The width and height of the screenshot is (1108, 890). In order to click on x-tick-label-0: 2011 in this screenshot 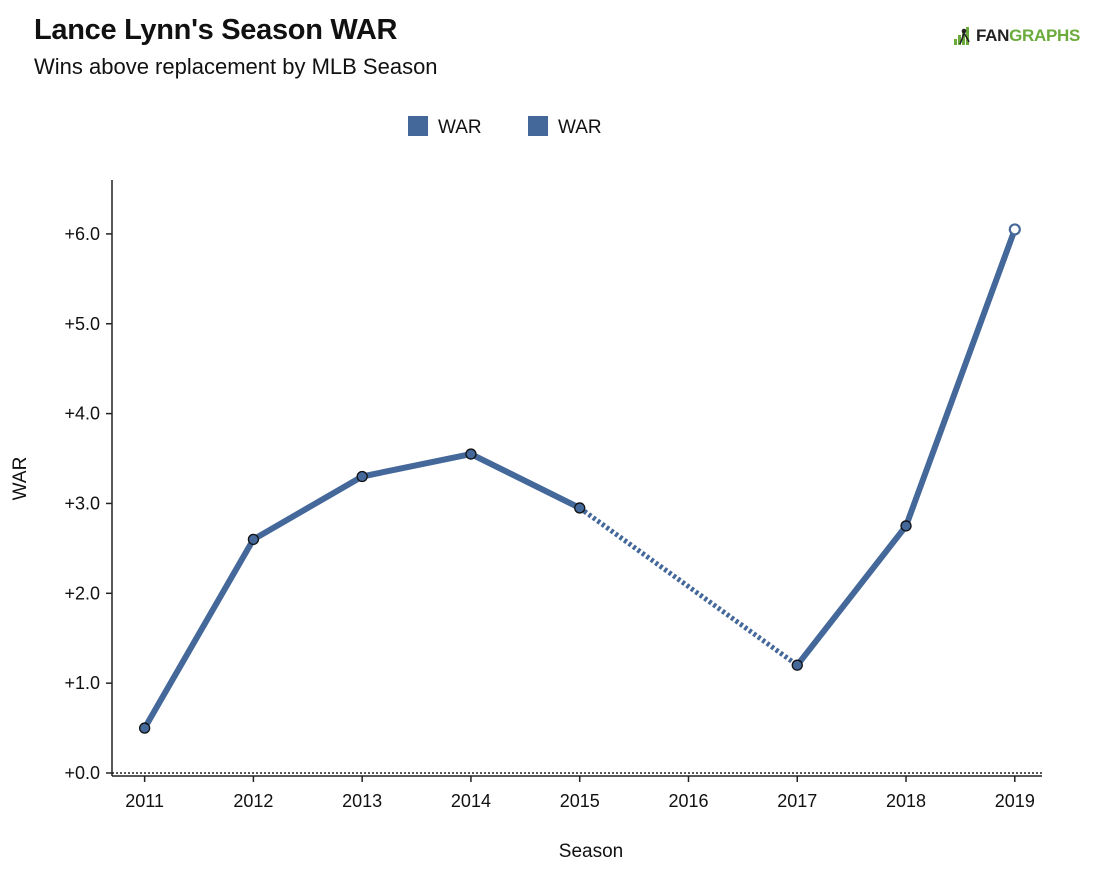, I will do `click(144, 801)`.